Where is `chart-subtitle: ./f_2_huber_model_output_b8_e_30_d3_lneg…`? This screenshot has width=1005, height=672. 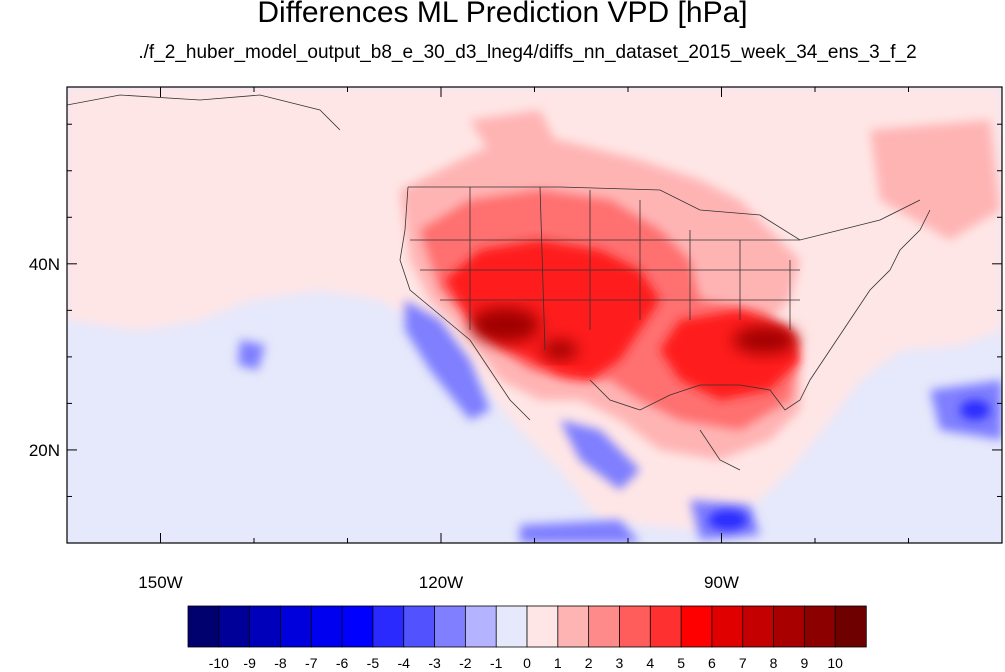
chart-subtitle: ./f_2_huber_model_output_b8_e_30_d3_lneg… is located at coordinates (527, 52).